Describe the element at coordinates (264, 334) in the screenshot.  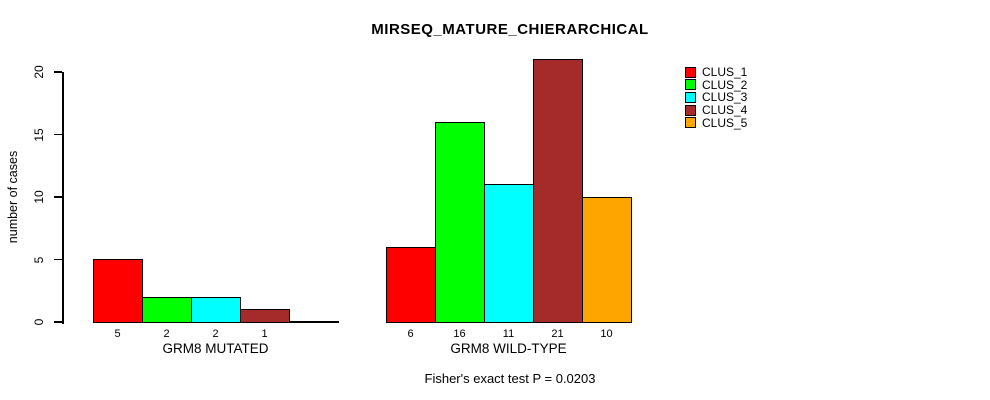
I see `bar-value-label: 1` at that location.